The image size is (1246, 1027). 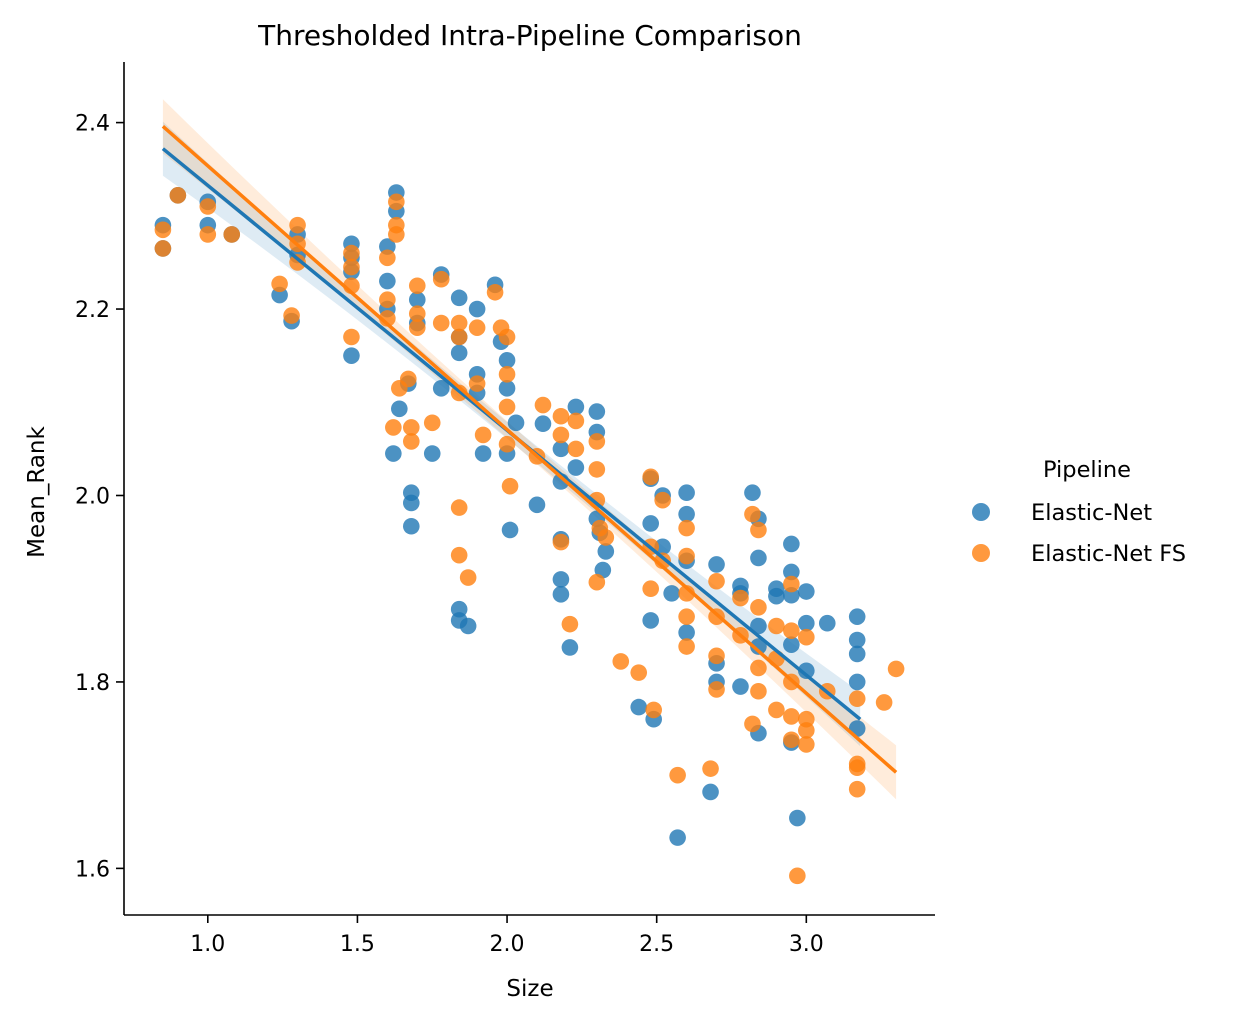 I want to click on y-axis-ticks: 1.6 1.8 2.0 2.2 2.4, so click(x=99, y=497).